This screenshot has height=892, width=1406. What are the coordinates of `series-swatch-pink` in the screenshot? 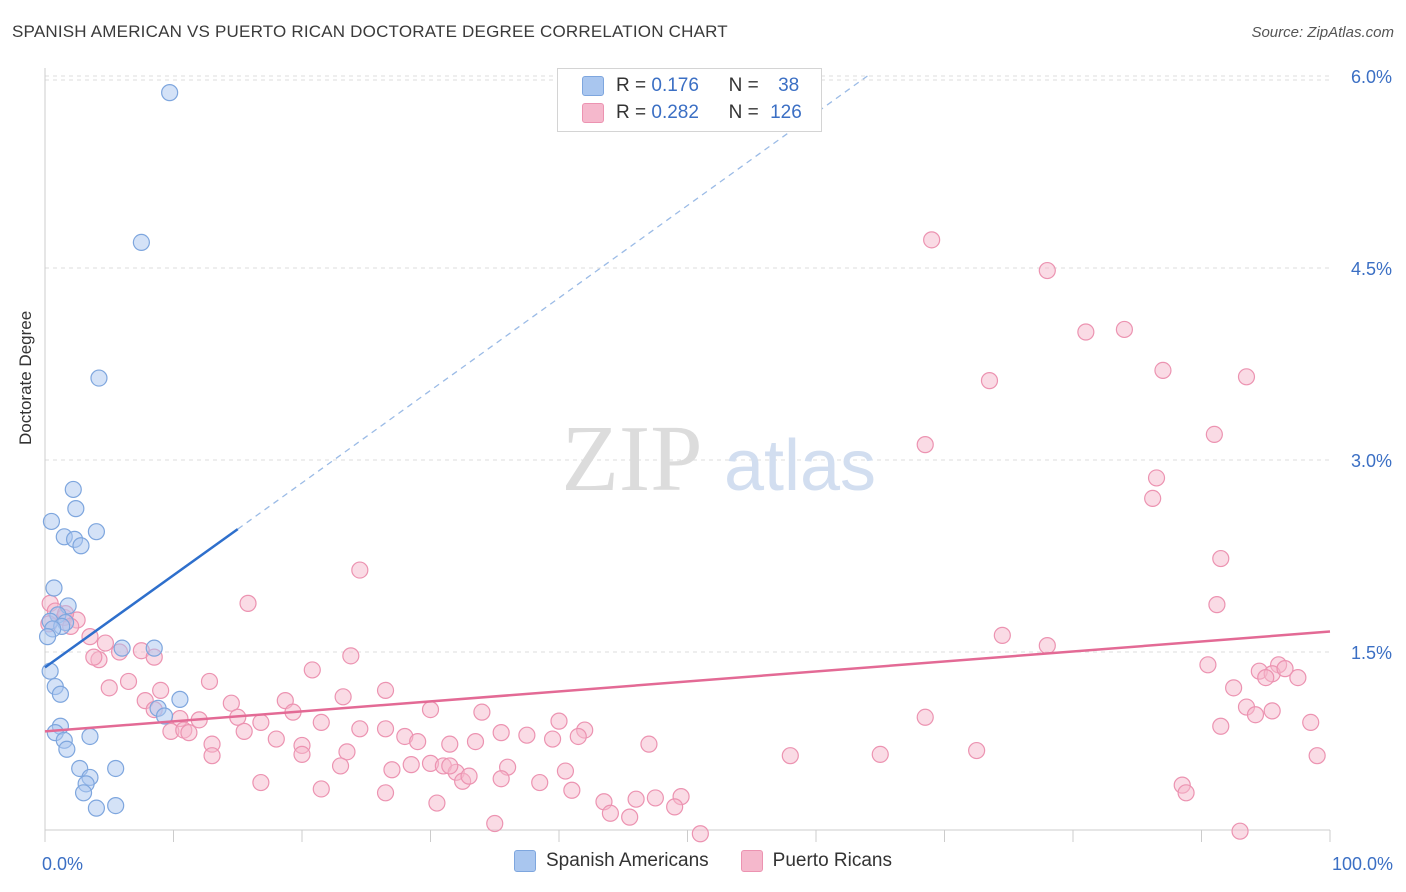 It's located at (751, 861).